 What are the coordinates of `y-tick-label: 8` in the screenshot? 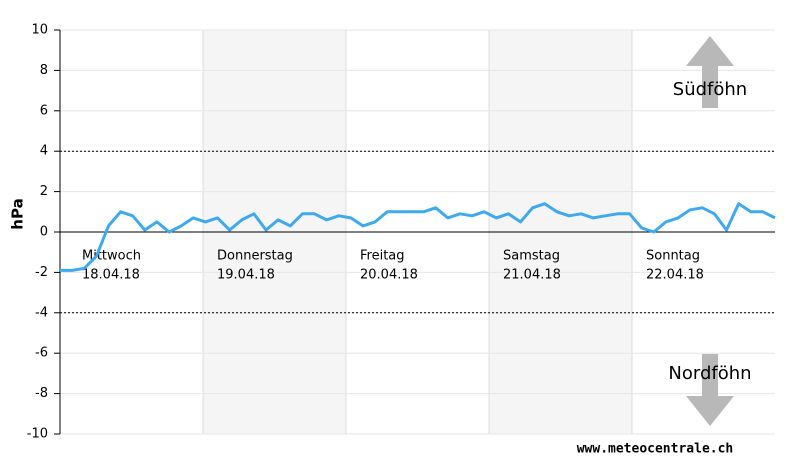 It's located at (44, 70).